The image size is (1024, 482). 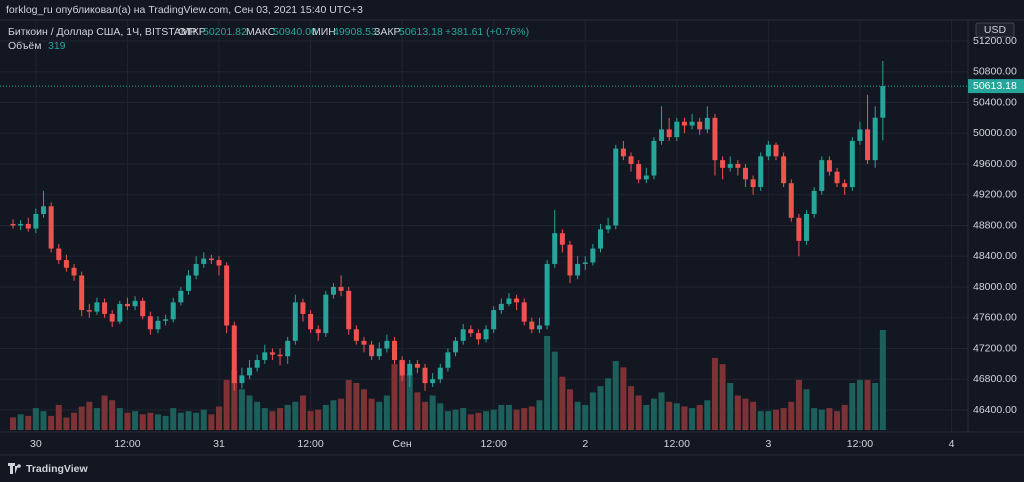 I want to click on y-tick-label: 49600.00, so click(x=995, y=164).